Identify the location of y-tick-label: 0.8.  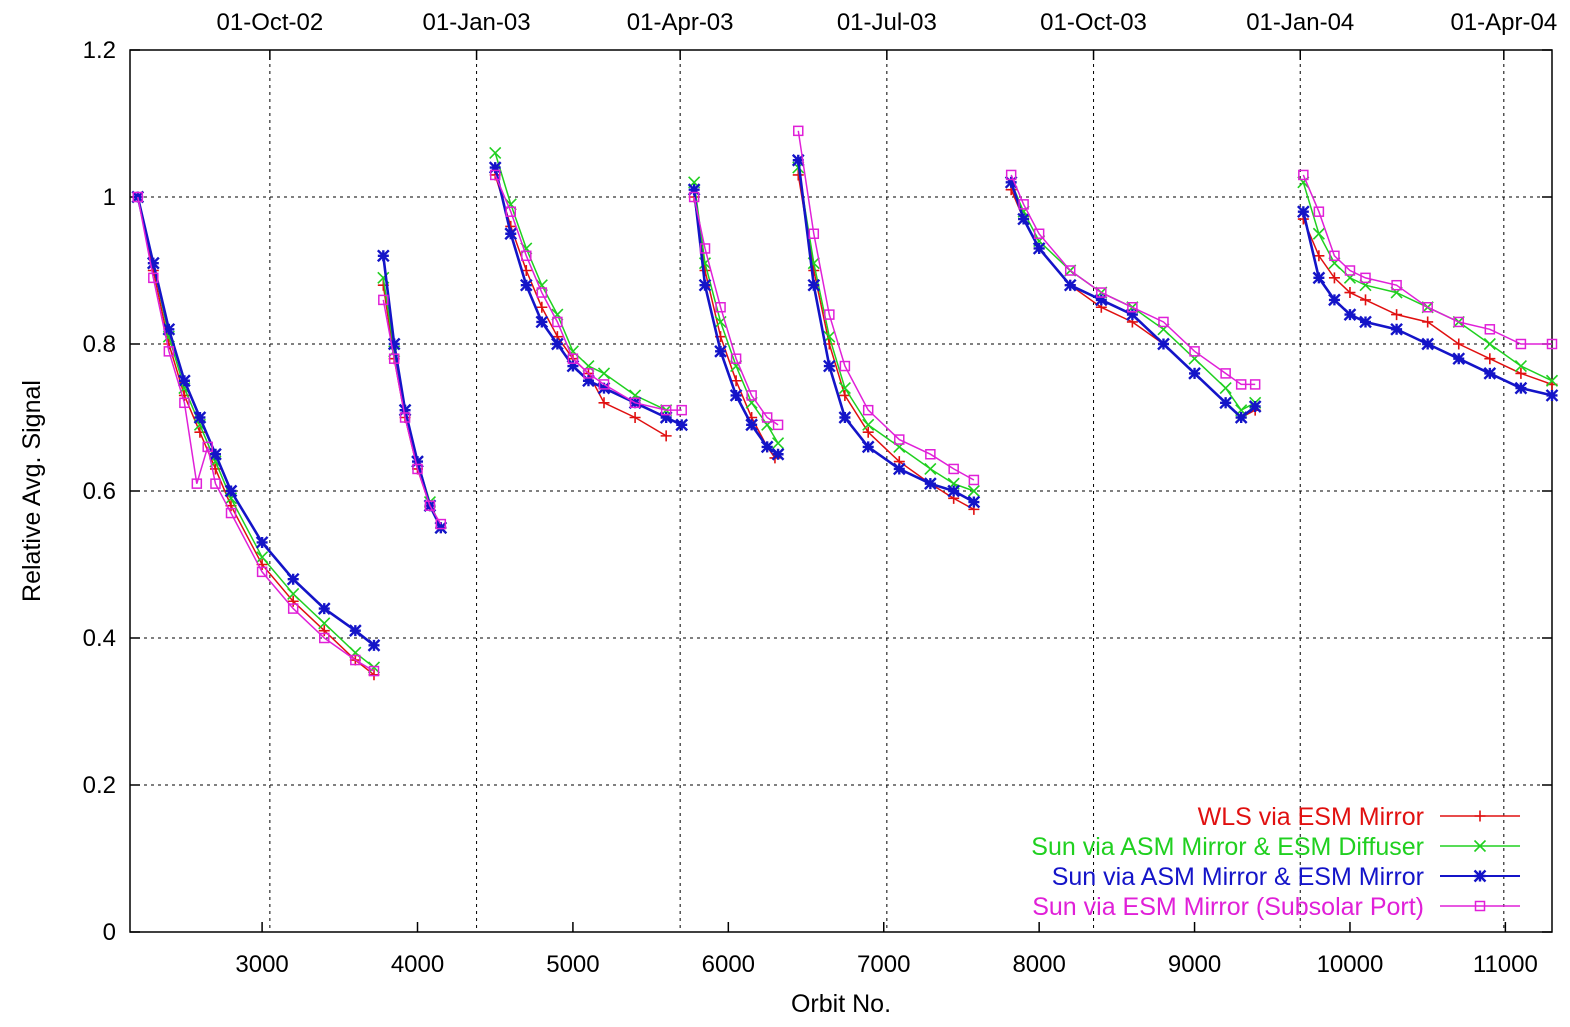
(99, 344).